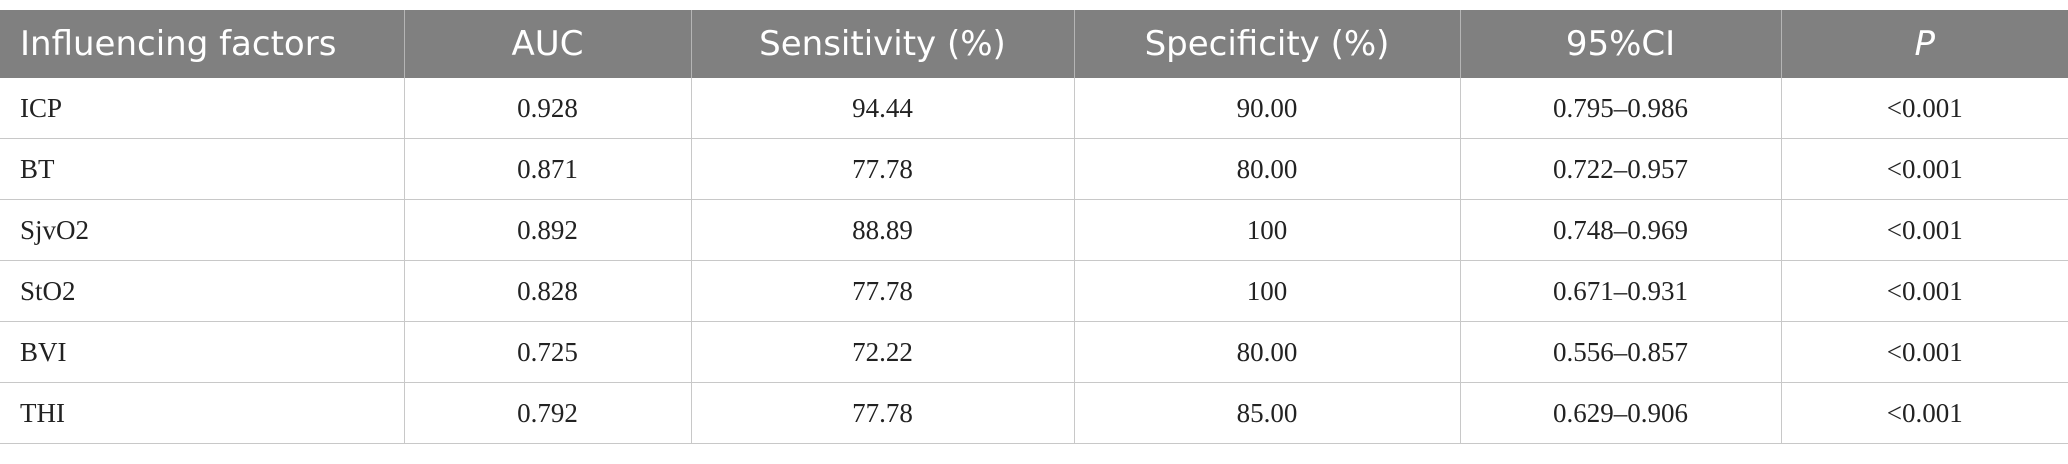  I want to click on column-header: Influencing factors, so click(202, 44).